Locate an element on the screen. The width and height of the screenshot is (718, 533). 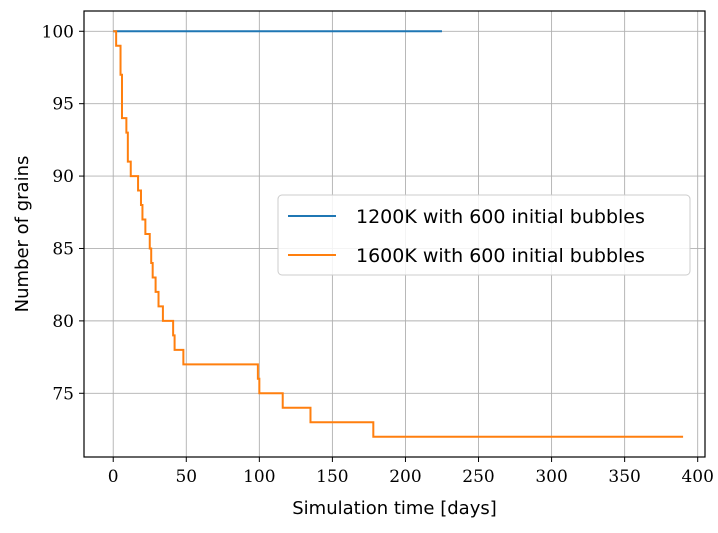
y-tick-label: 75 is located at coordinates (63, 394).